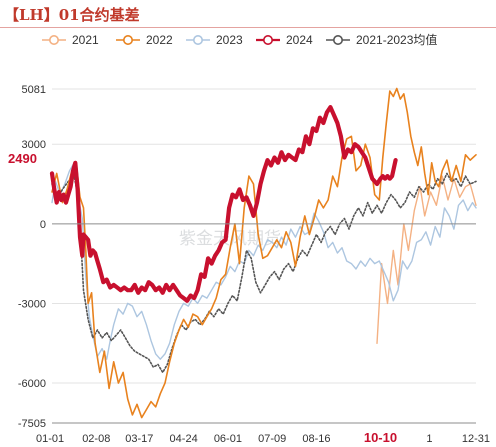  I want to click on y-tick-label: -6000, so click(32, 384).